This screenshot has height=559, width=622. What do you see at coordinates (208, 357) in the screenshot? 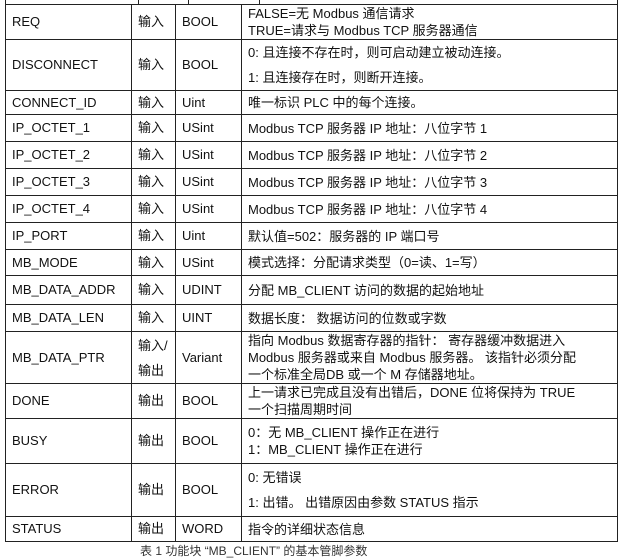
I see `param-type: Variant` at bounding box center [208, 357].